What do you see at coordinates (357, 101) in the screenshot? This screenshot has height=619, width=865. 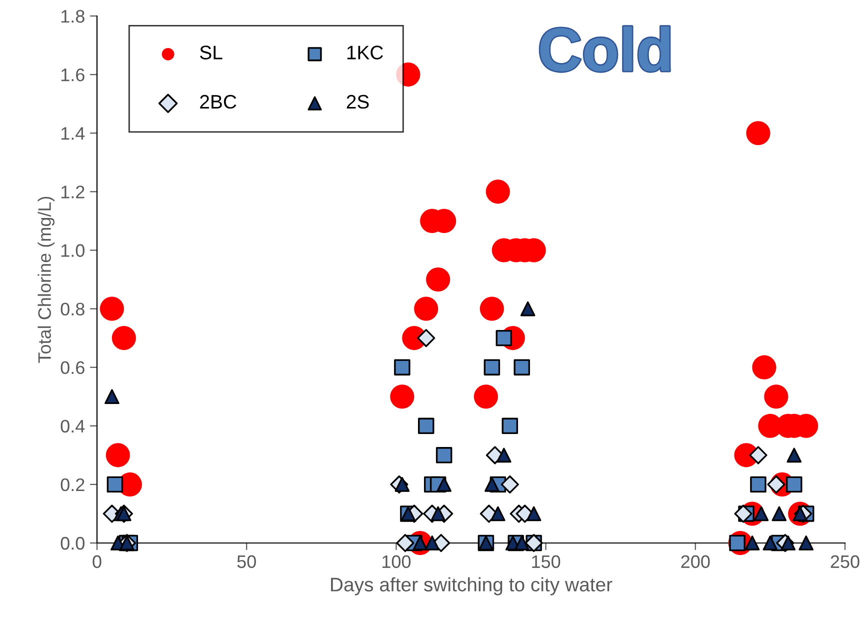 I see `legend-label: 2S` at bounding box center [357, 101].